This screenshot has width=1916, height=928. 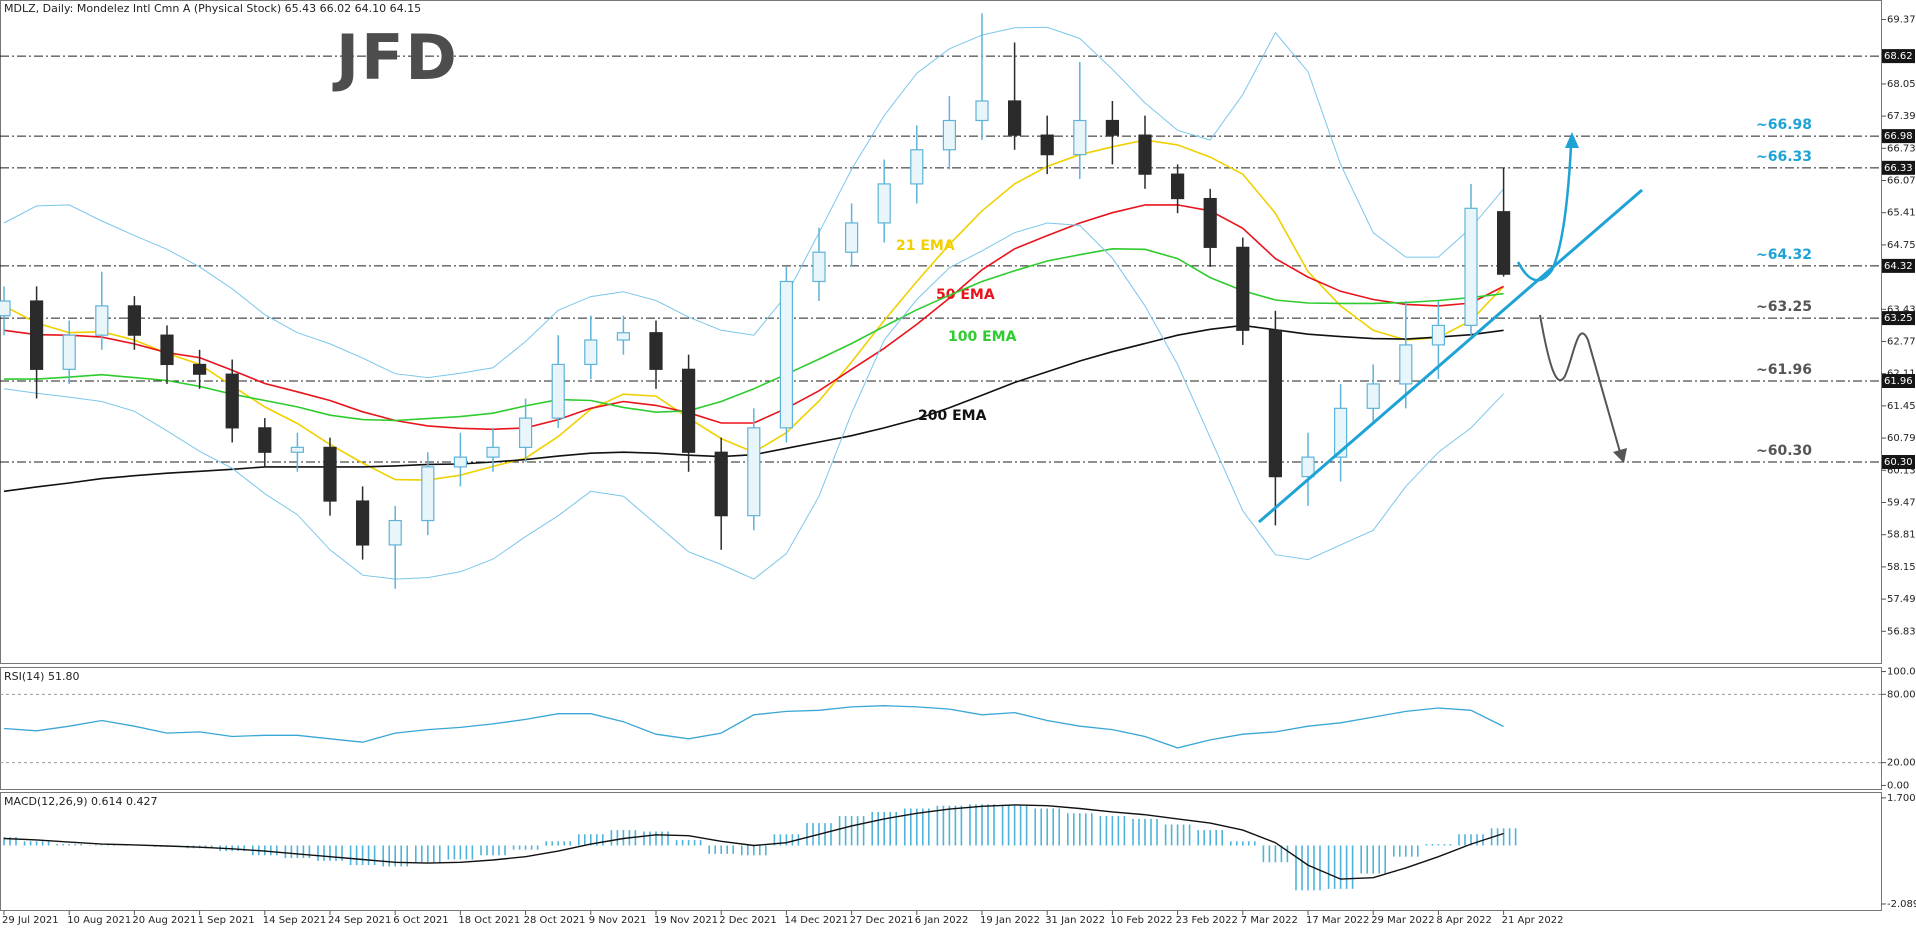 I want to click on x-tick-label: 7 Mar 2022, so click(x=1269, y=920).